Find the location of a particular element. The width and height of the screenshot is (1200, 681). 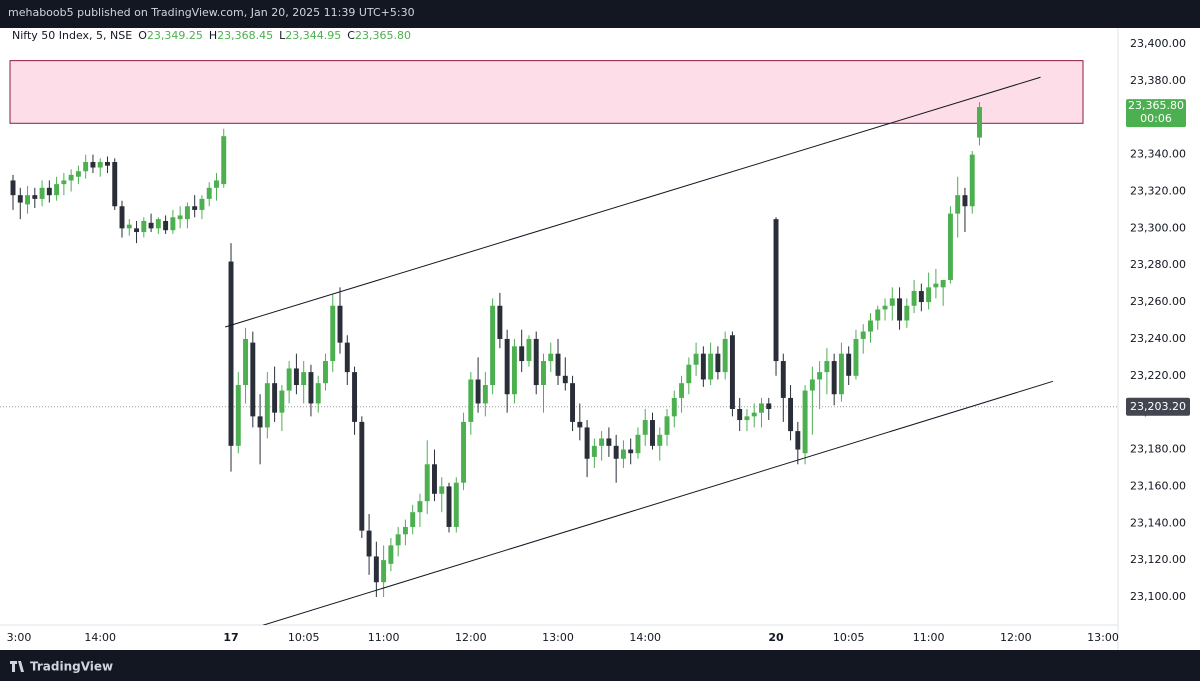

y-tick-label: 23,100.00 is located at coordinates (1158, 596).